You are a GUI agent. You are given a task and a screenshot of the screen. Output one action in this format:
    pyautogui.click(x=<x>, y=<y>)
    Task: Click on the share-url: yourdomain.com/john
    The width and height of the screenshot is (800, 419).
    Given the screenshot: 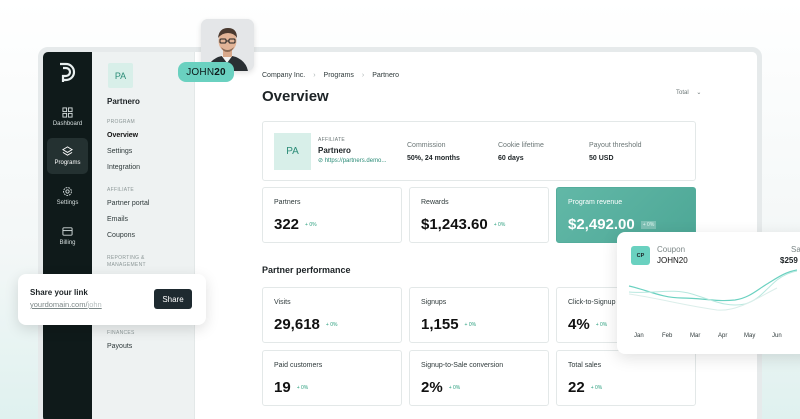 What is the action you would take?
    pyautogui.click(x=66, y=304)
    